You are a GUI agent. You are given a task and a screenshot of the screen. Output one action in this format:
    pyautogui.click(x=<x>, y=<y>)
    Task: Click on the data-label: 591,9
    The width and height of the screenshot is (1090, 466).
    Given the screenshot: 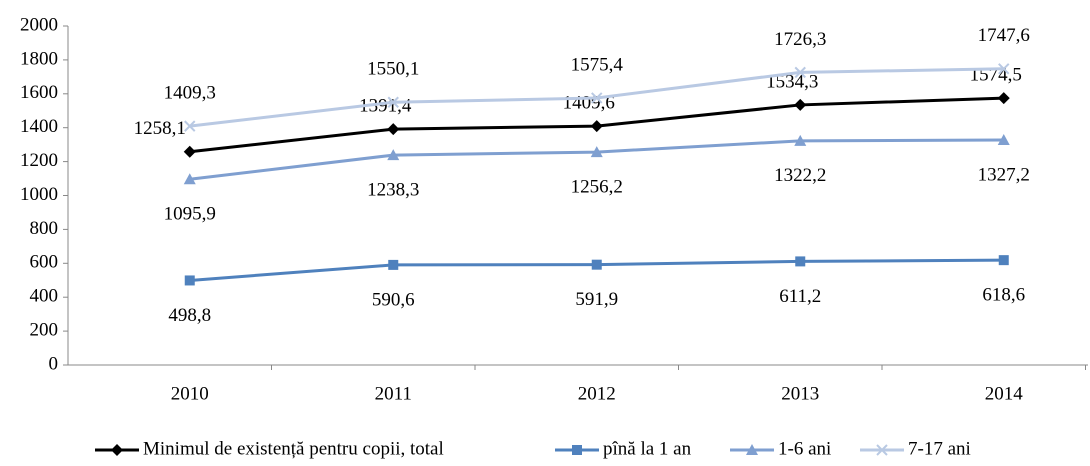 What is the action you would take?
    pyautogui.click(x=596, y=299)
    